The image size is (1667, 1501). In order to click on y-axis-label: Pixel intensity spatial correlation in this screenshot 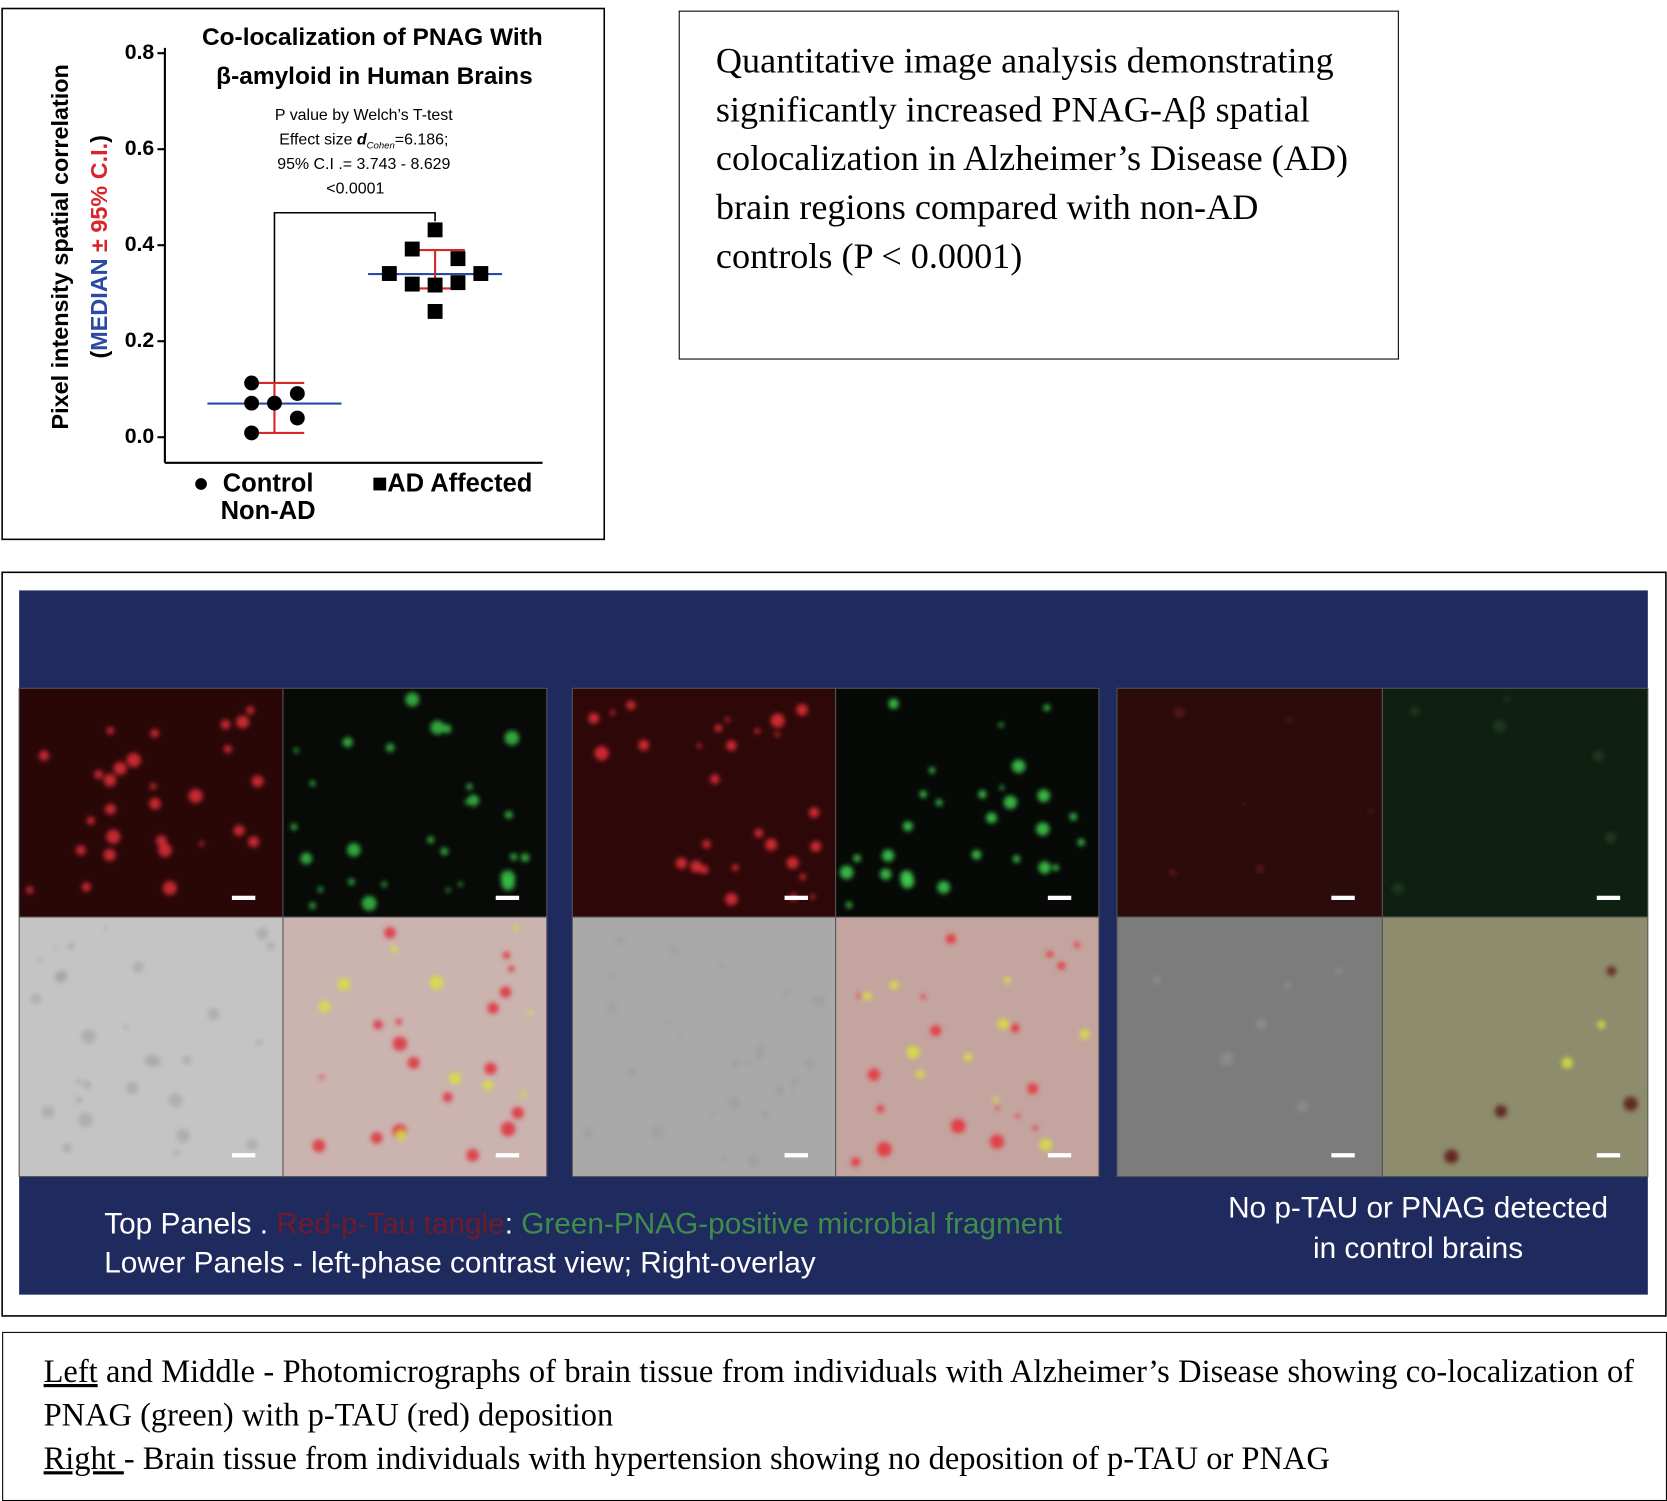, I will do `click(60, 246)`.